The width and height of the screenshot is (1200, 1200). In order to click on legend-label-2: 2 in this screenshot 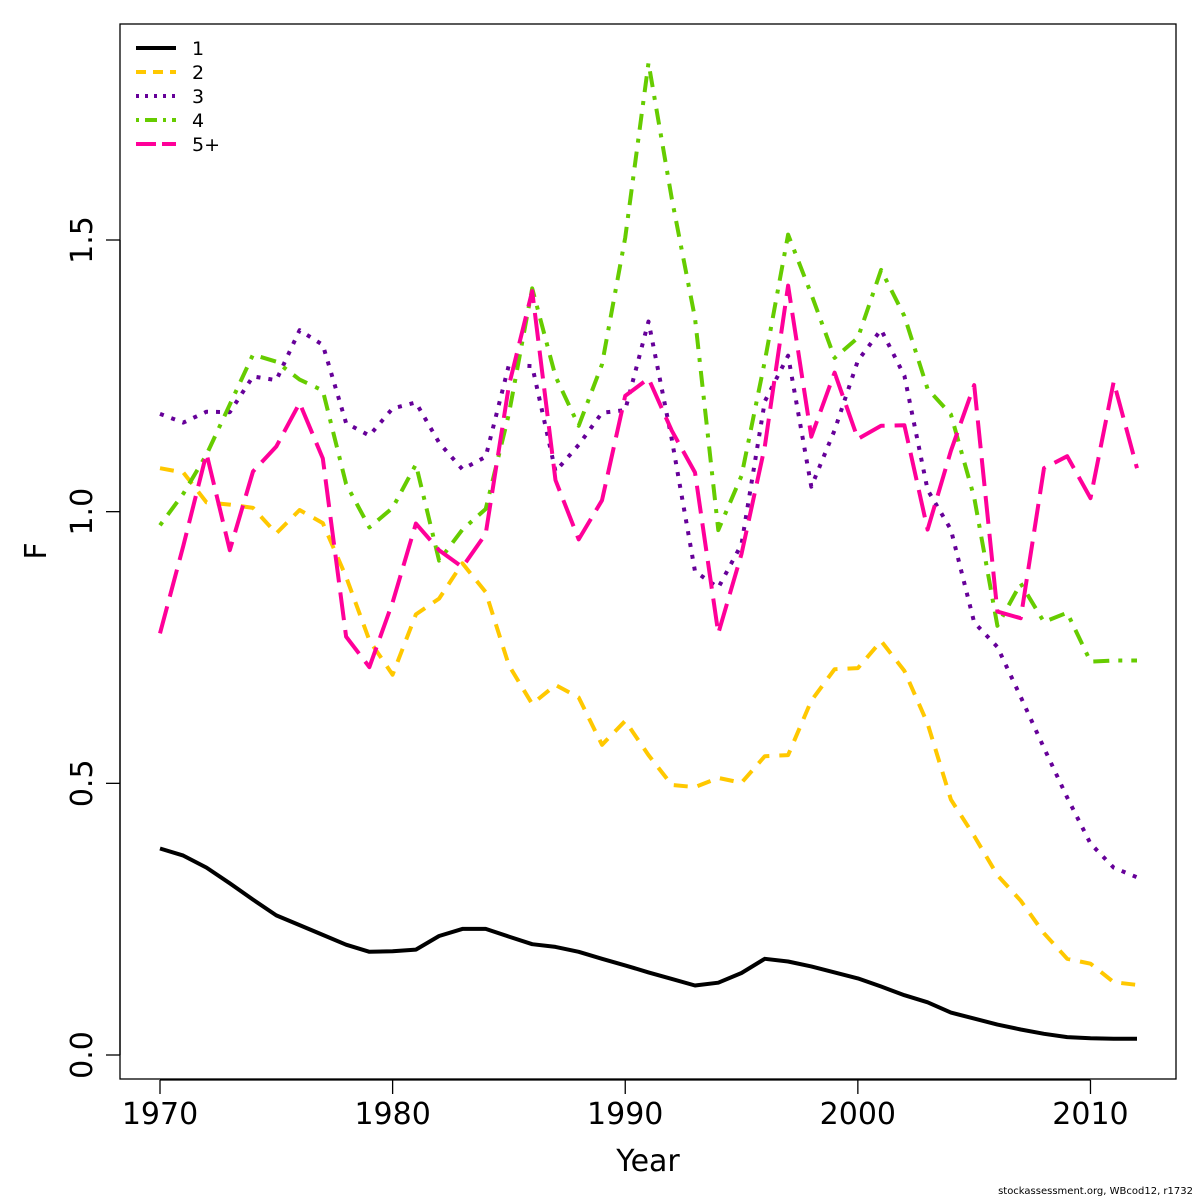, I will do `click(198, 73)`.